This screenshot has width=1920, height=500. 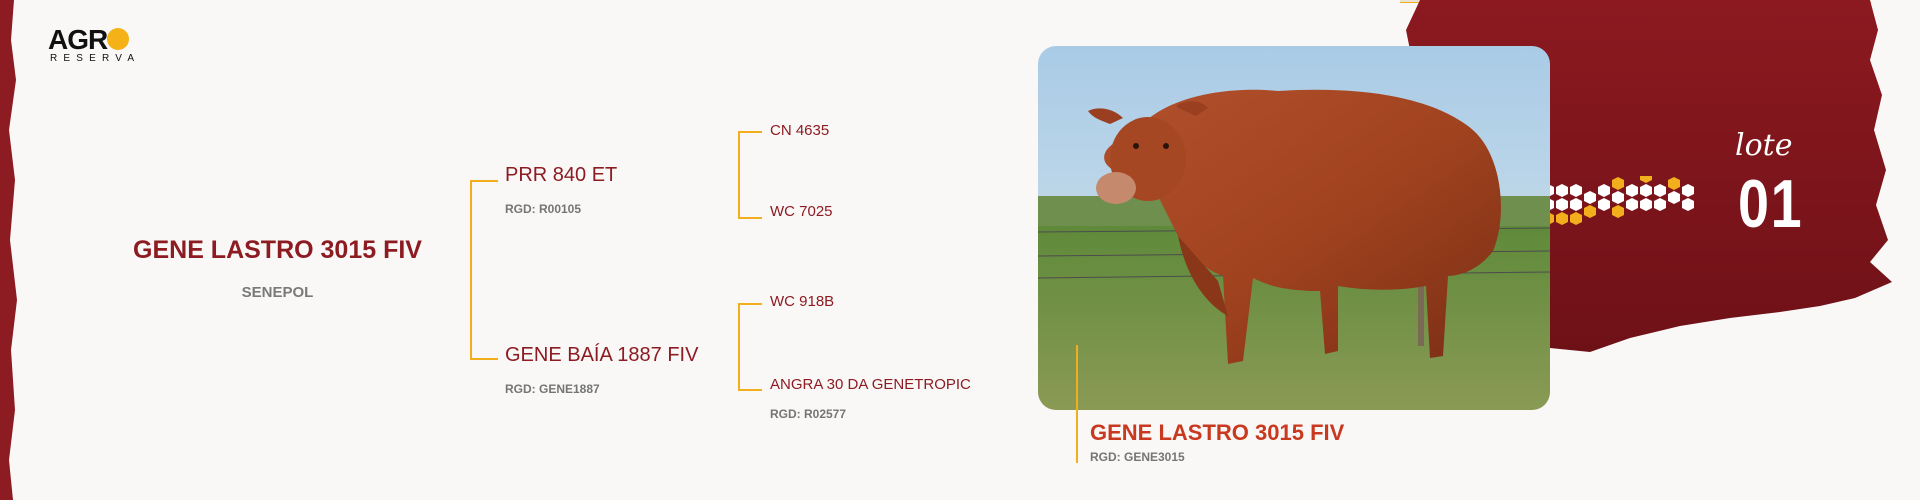 What do you see at coordinates (801, 211) in the screenshot?
I see `sire-dam-name: WC 7025` at bounding box center [801, 211].